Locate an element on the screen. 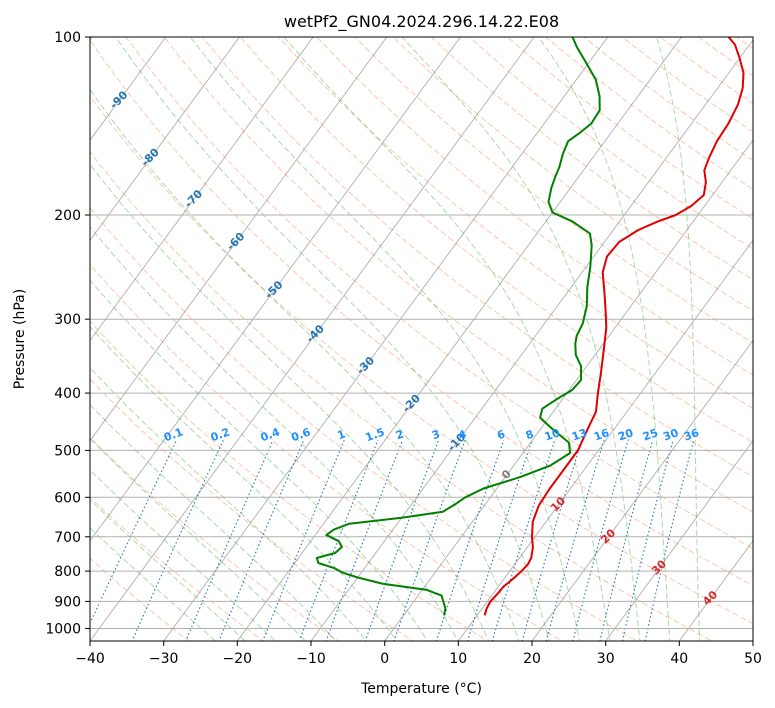  chart-title: wetPf2_GN04.2024.296.14.22.E08 is located at coordinates (421, 22).